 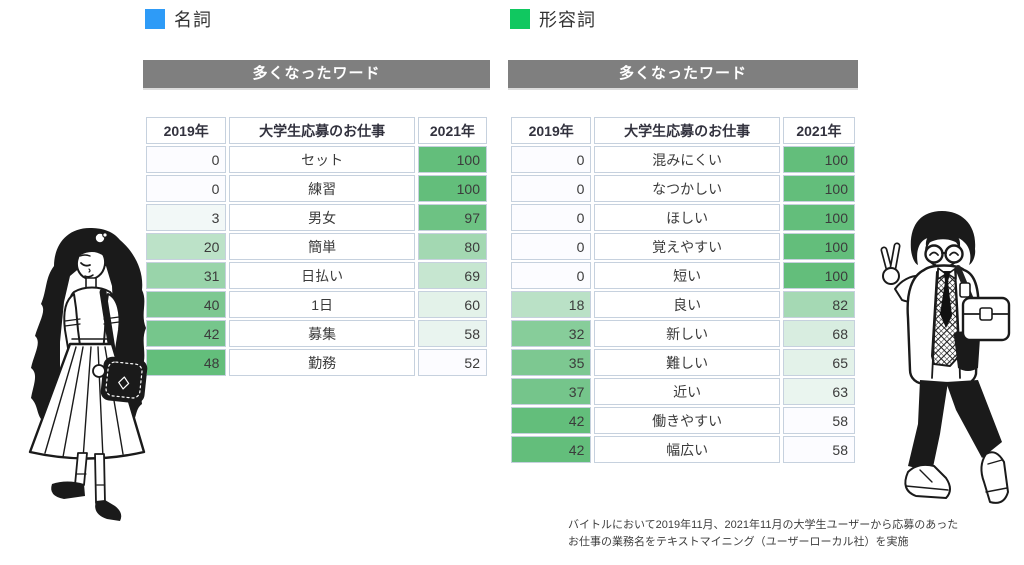 I want to click on man-shoulder-bag, so click(x=986, y=319).